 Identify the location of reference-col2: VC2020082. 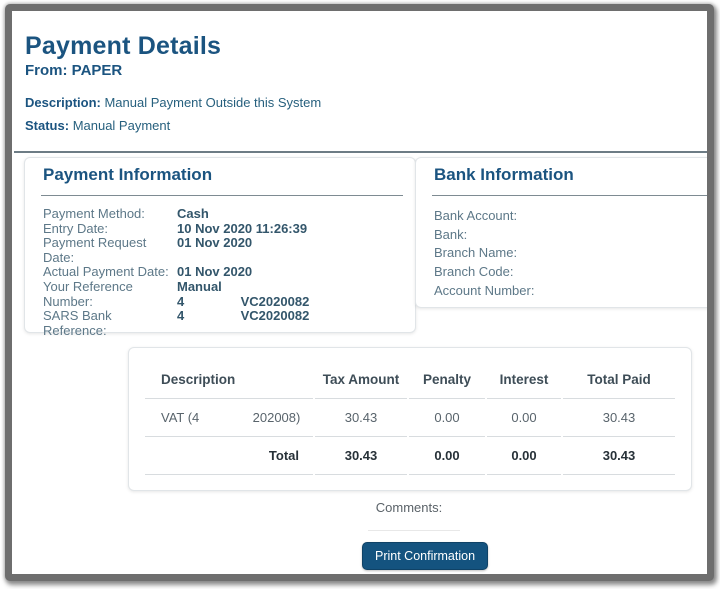
(275, 301).